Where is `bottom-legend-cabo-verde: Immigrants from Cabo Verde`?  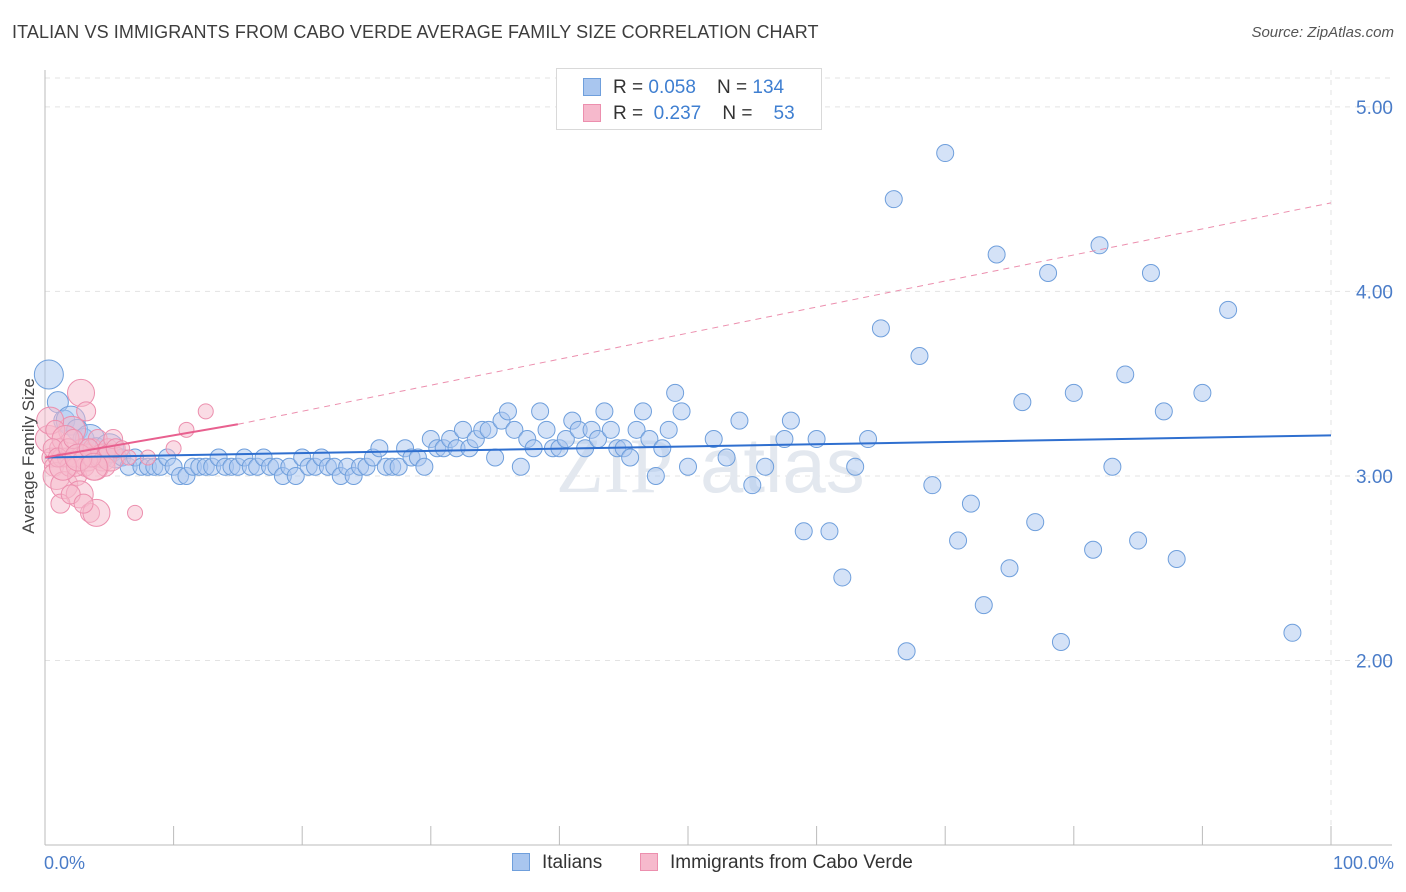
bottom-legend-cabo-verde: Immigrants from Cabo Verde is located at coordinates (776, 863).